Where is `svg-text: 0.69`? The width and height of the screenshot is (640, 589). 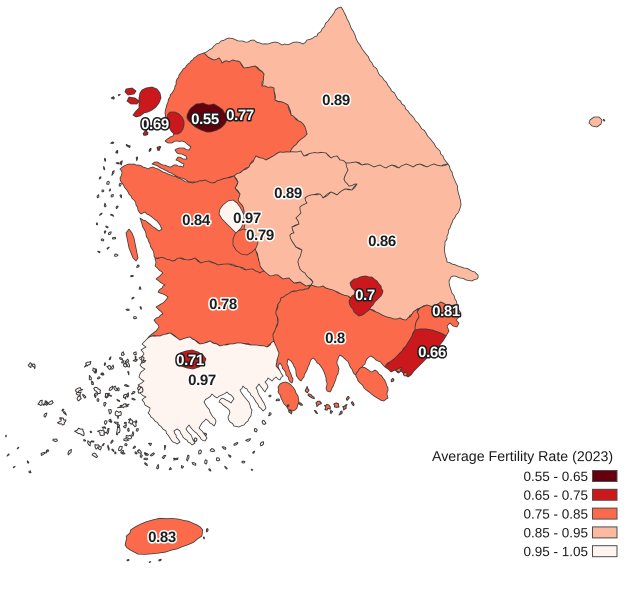 svg-text: 0.69 is located at coordinates (155, 124).